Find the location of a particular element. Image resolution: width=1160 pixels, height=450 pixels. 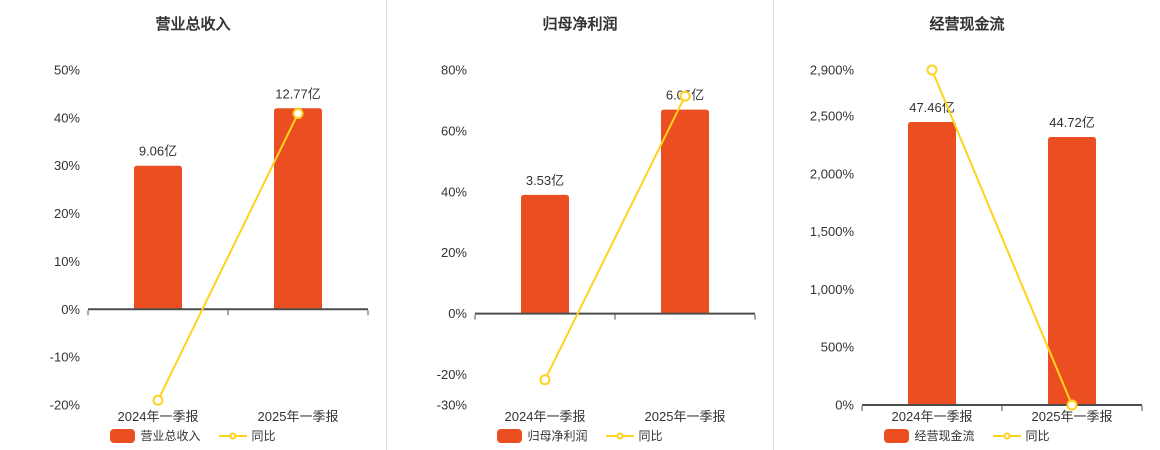

chart-legend: 归母净利润 同比 is located at coordinates (580, 435).